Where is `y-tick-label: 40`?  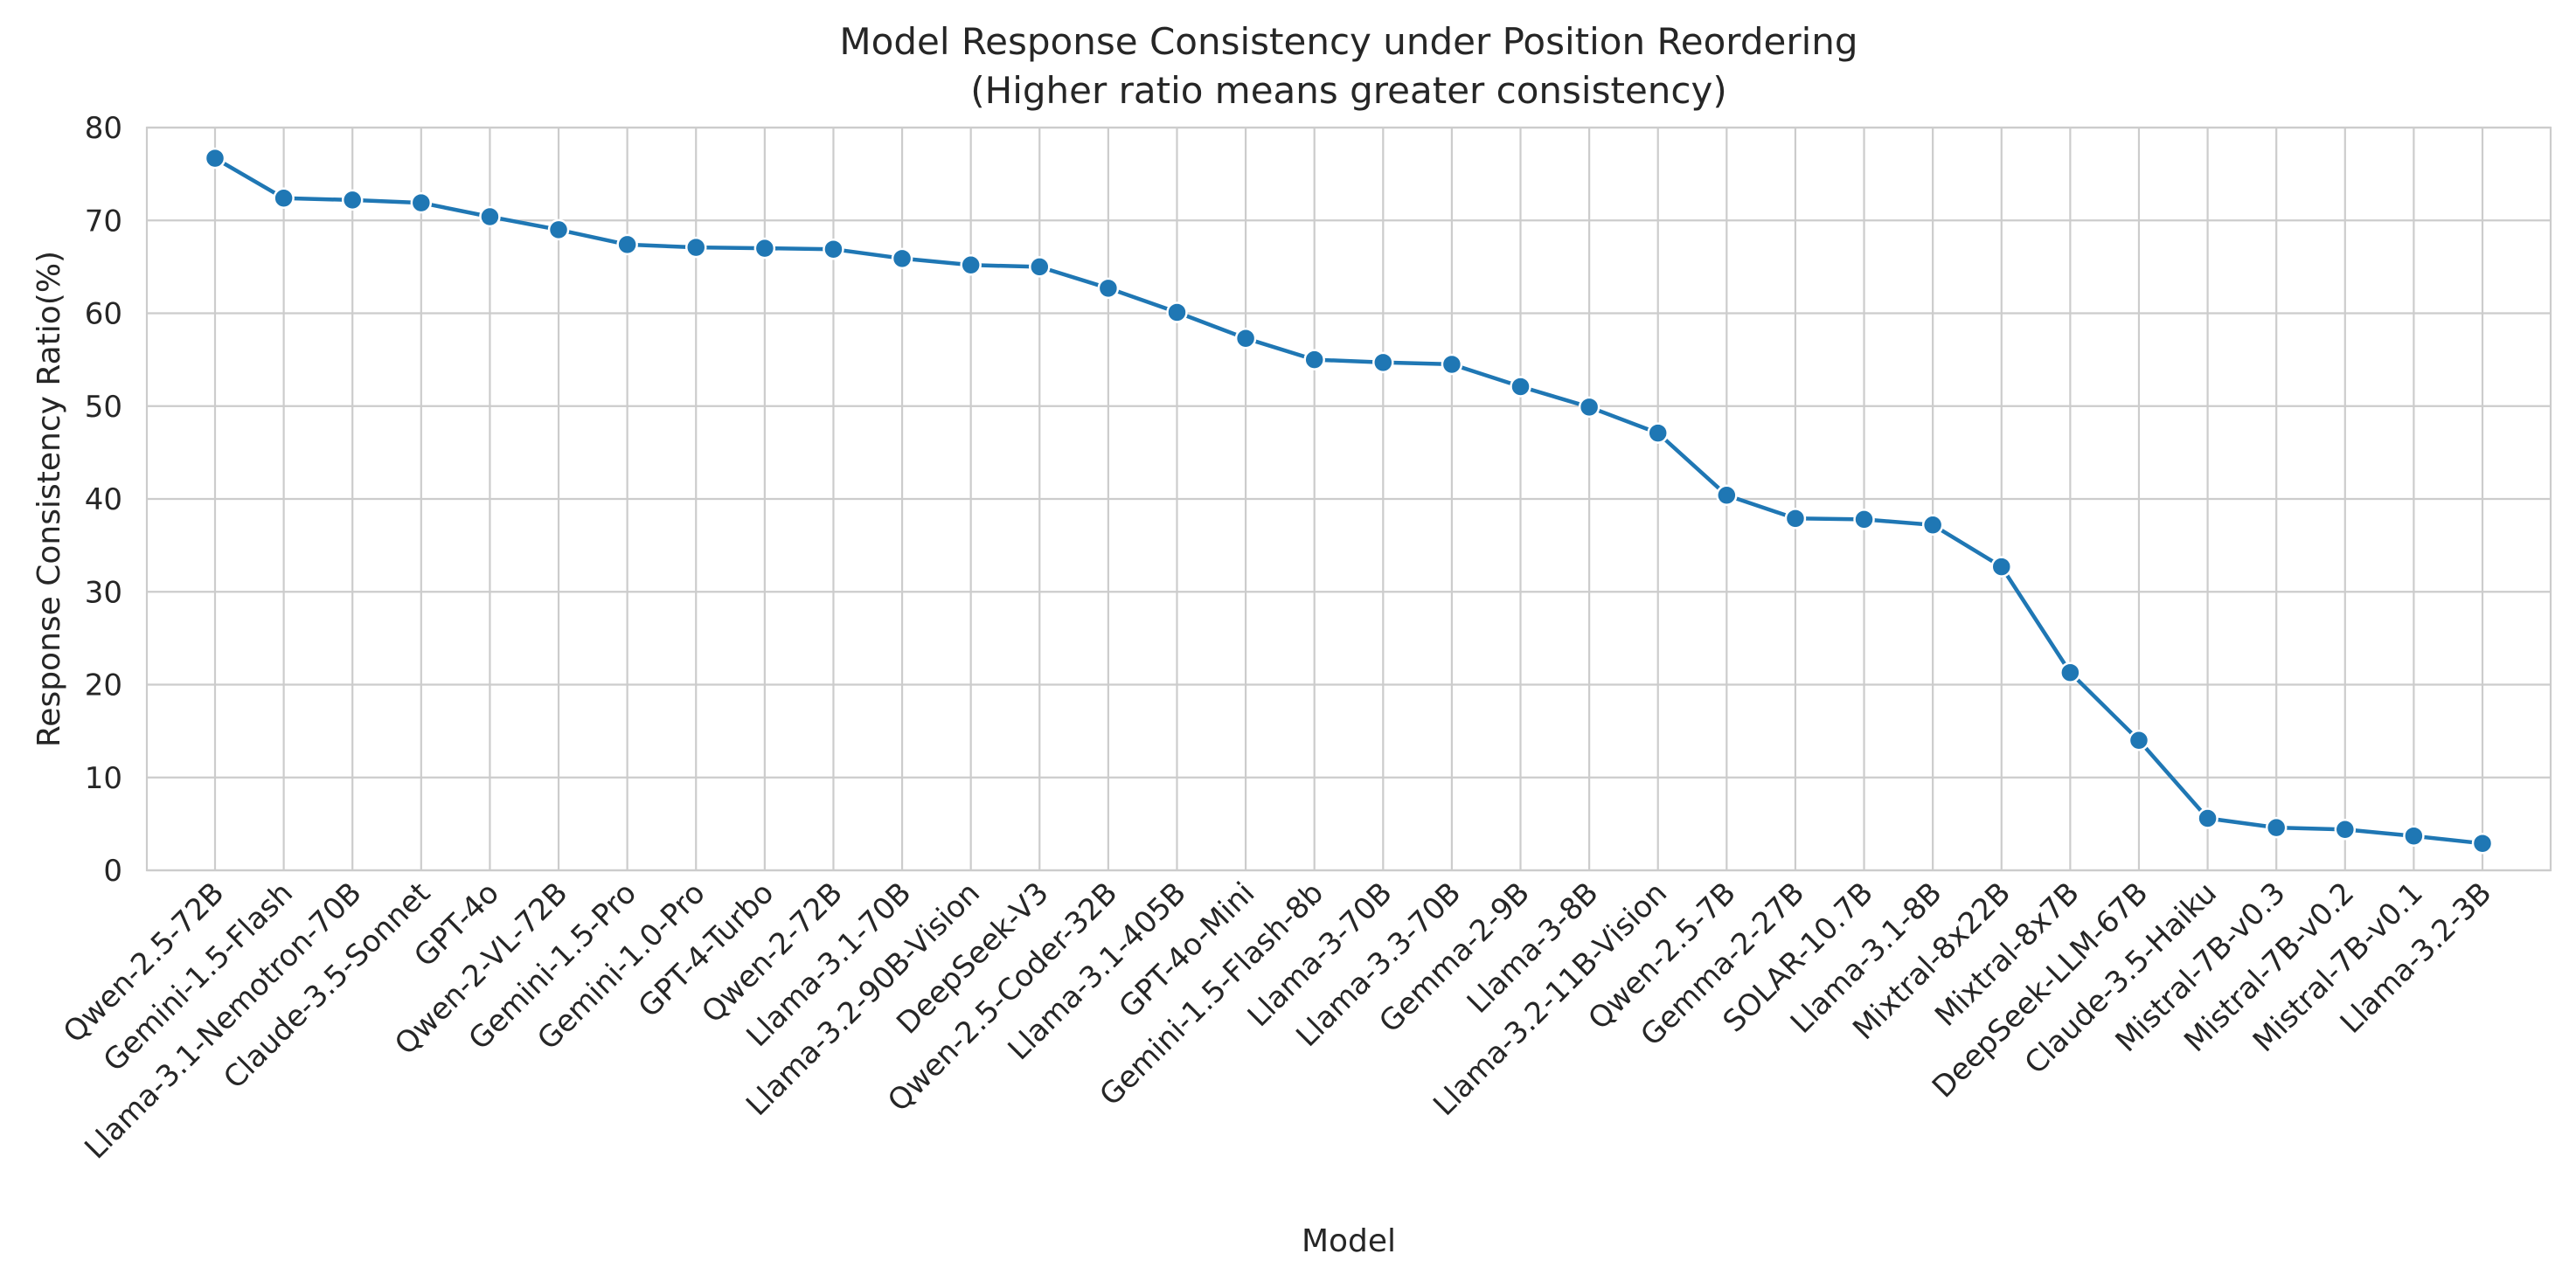 y-tick-label: 40 is located at coordinates (103, 499).